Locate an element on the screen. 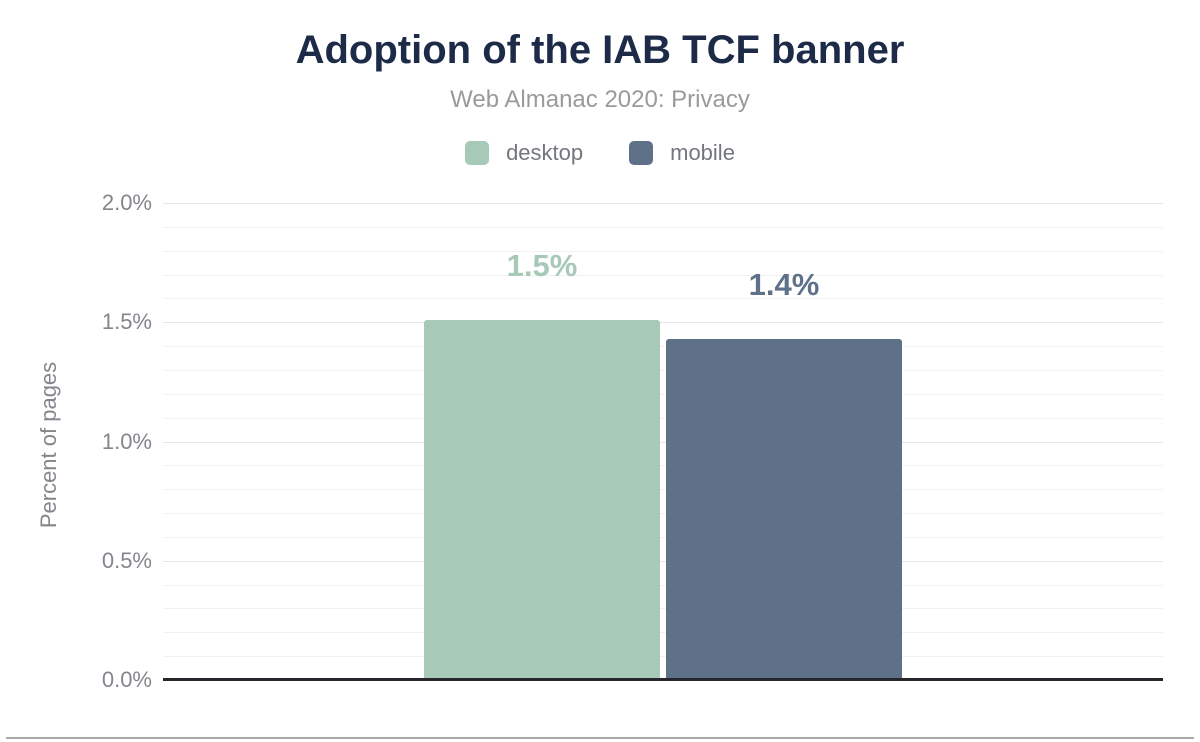 The image size is (1200, 742). y-axis-title: Percent of pages is located at coordinates (48, 445).